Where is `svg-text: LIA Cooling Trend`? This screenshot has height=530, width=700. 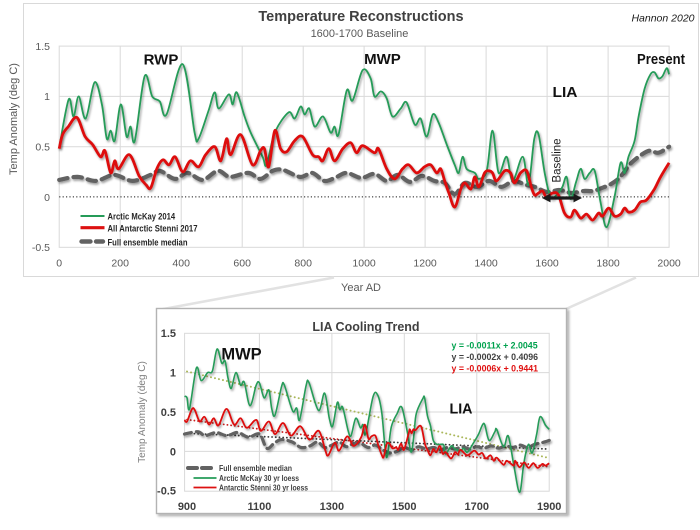
svg-text: LIA Cooling Trend is located at coordinates (365, 327).